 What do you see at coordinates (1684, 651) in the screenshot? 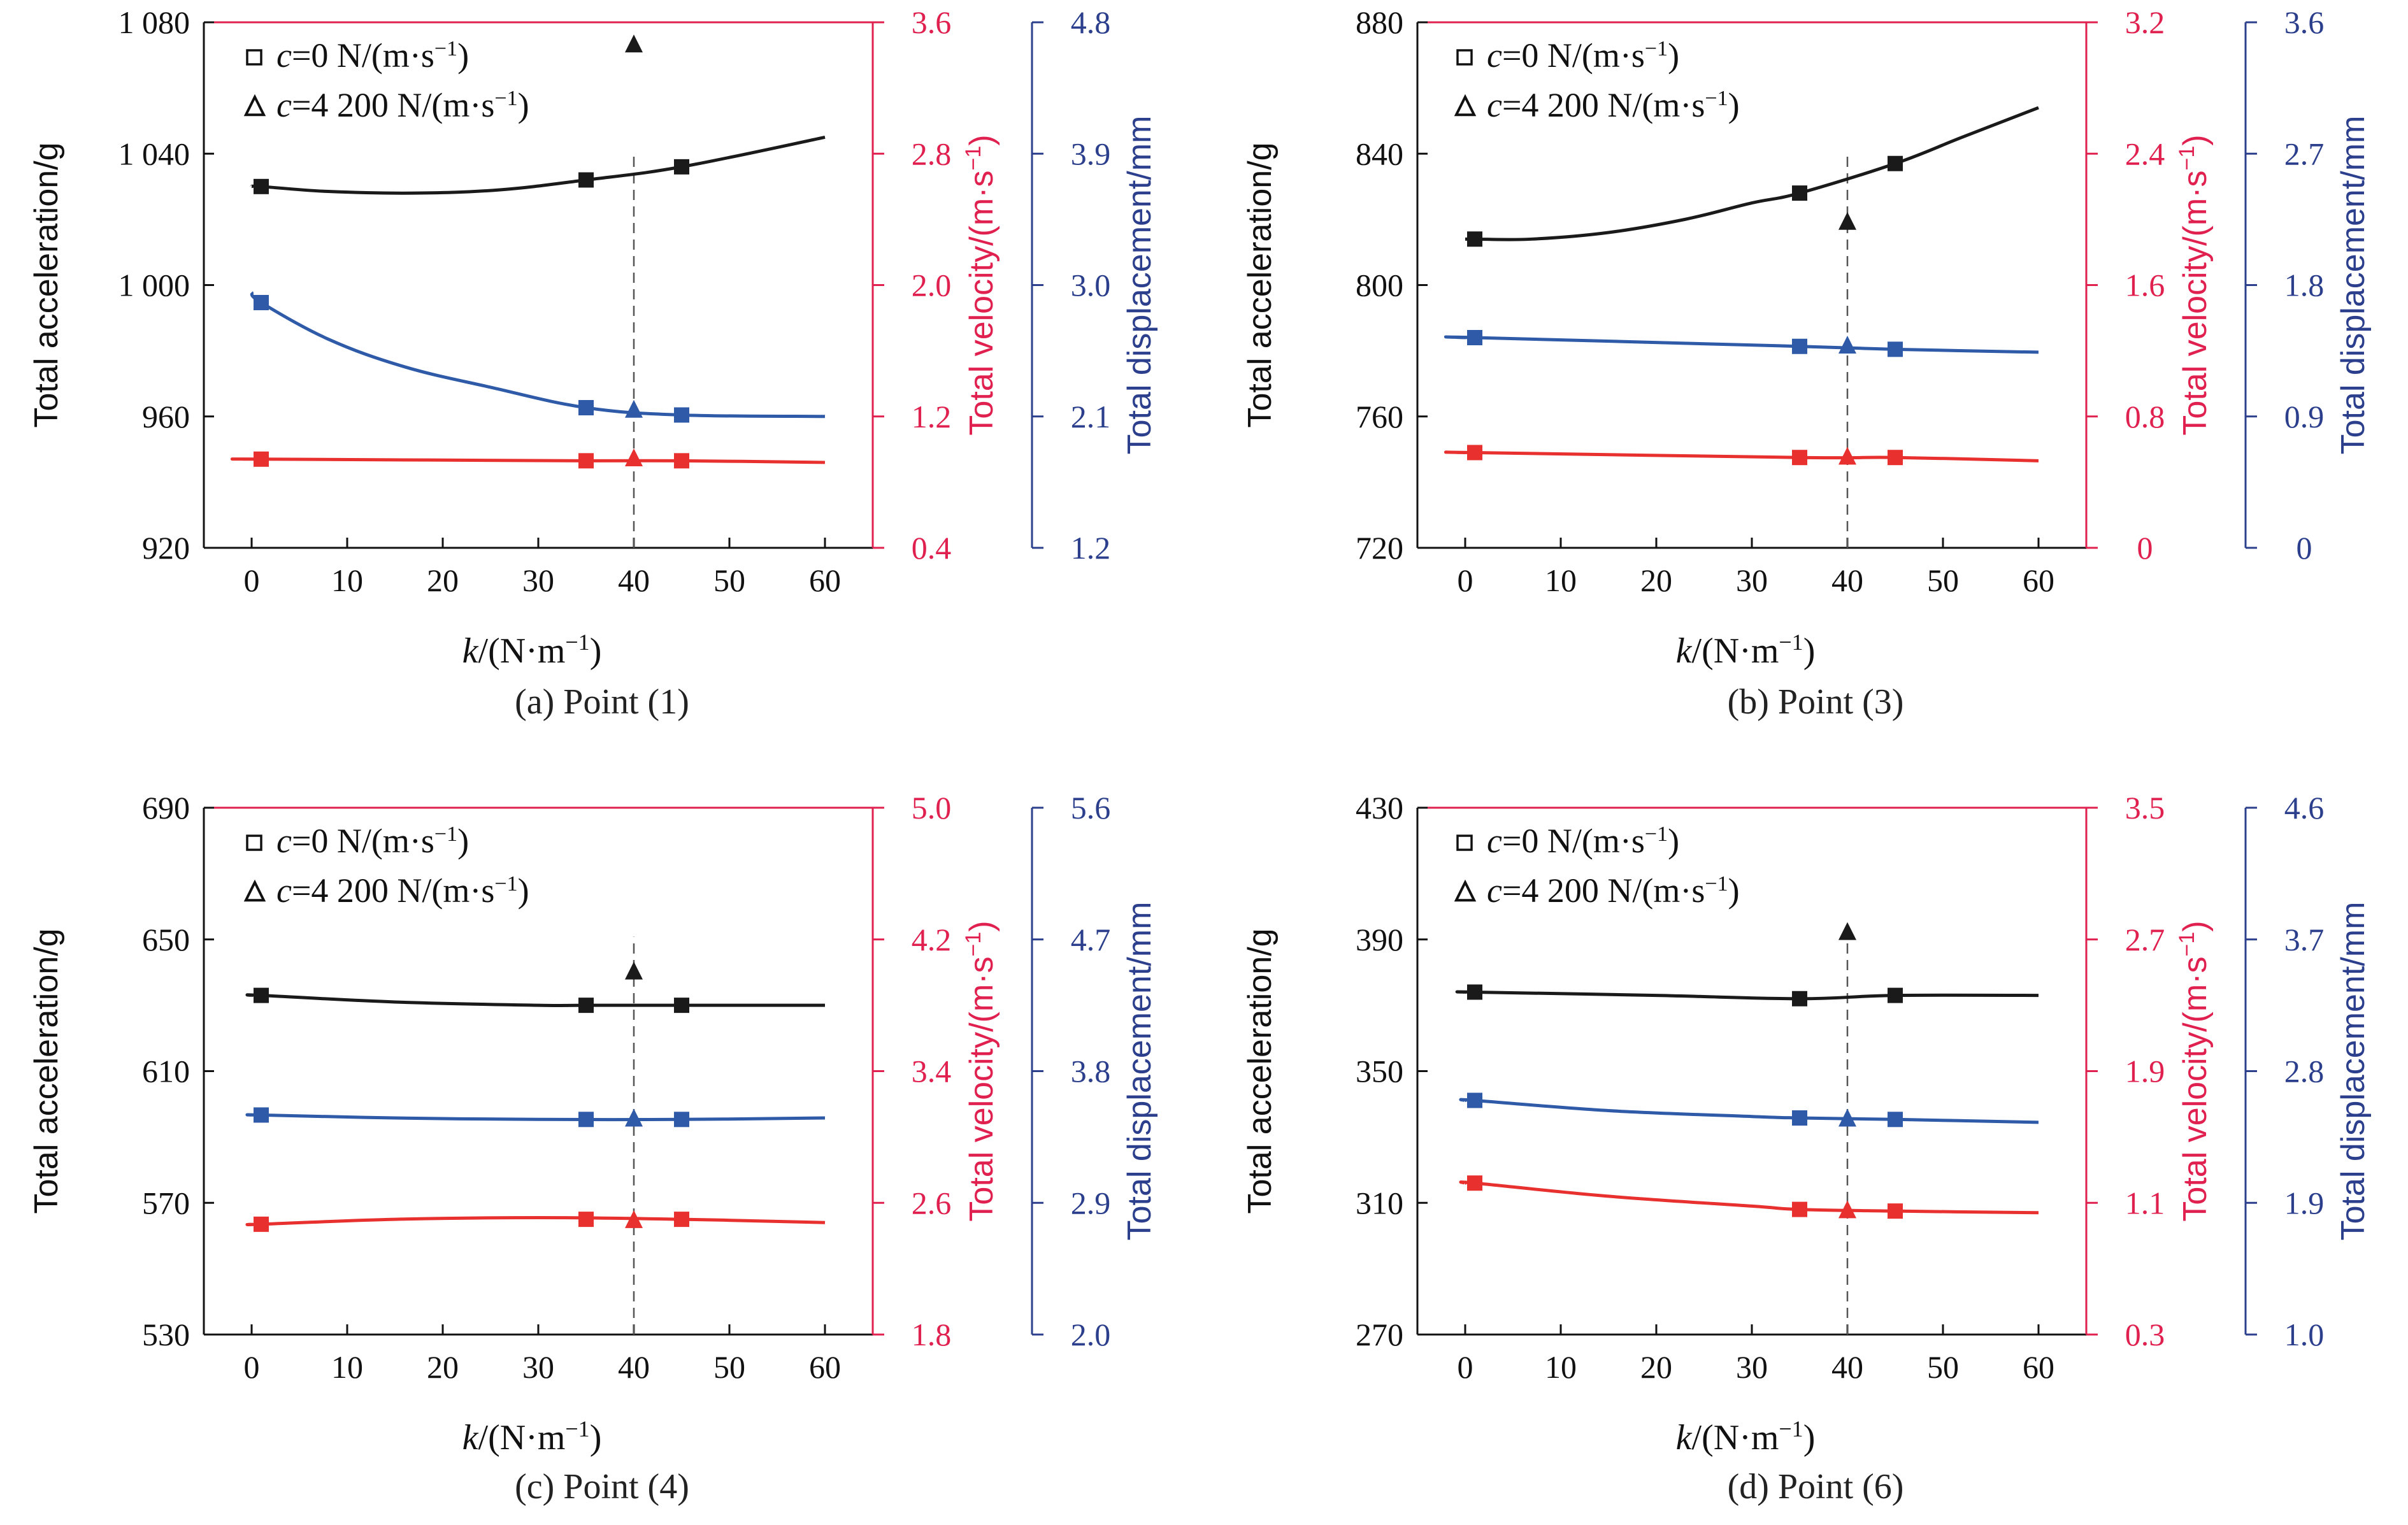
I see `x-title-var: k` at bounding box center [1684, 651].